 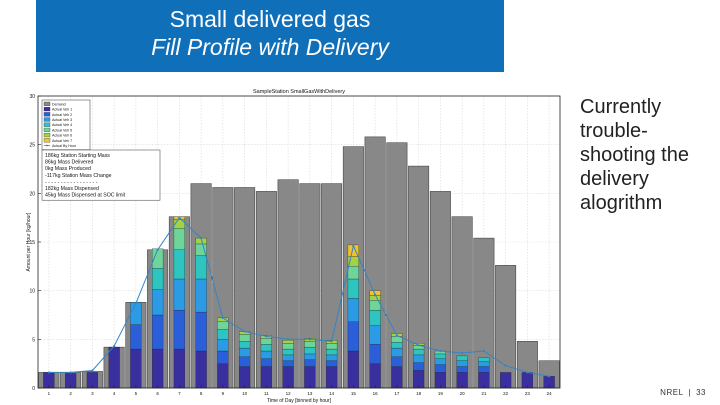 What do you see at coordinates (701, 392) in the screenshot?
I see `footer-page-number: 33` at bounding box center [701, 392].